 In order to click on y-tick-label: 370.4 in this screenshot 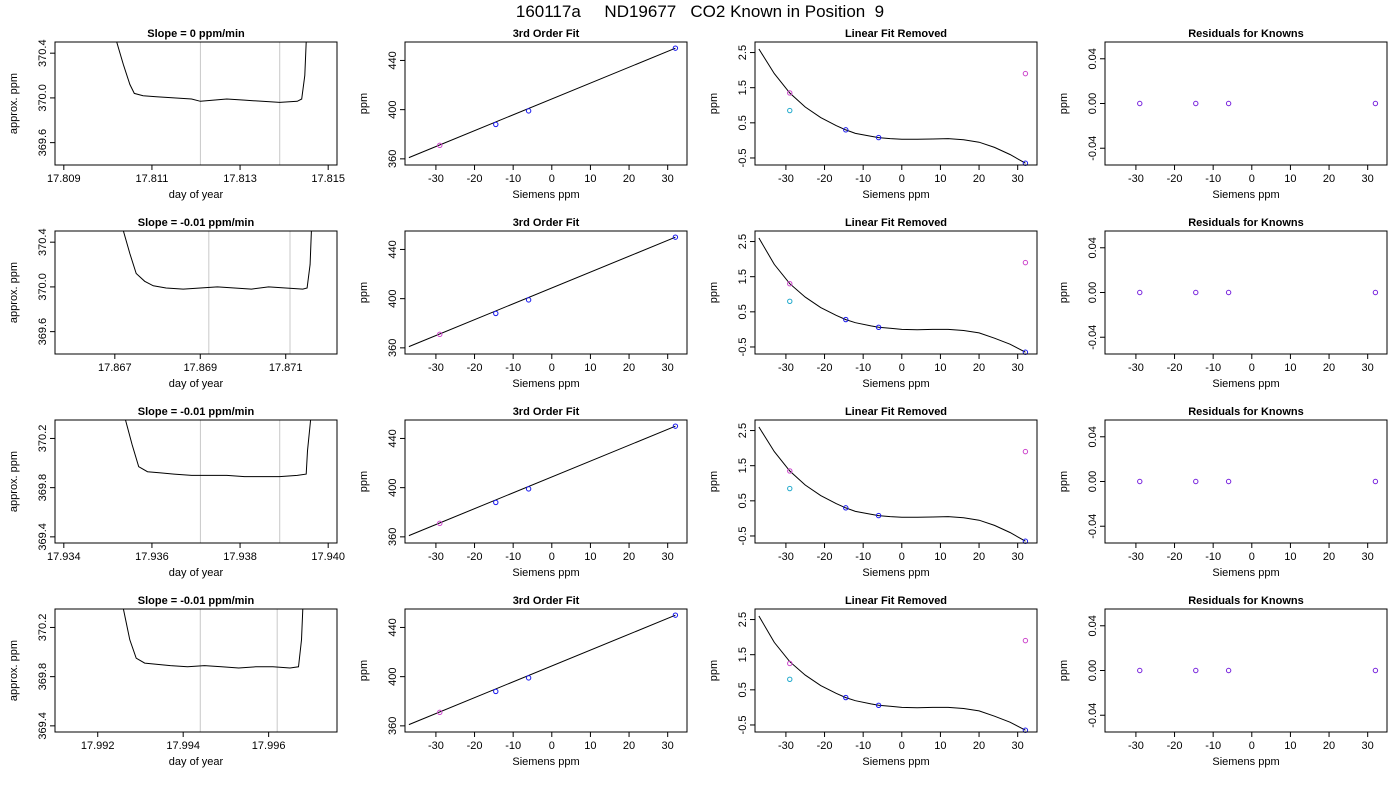, I will do `click(43, 53)`.